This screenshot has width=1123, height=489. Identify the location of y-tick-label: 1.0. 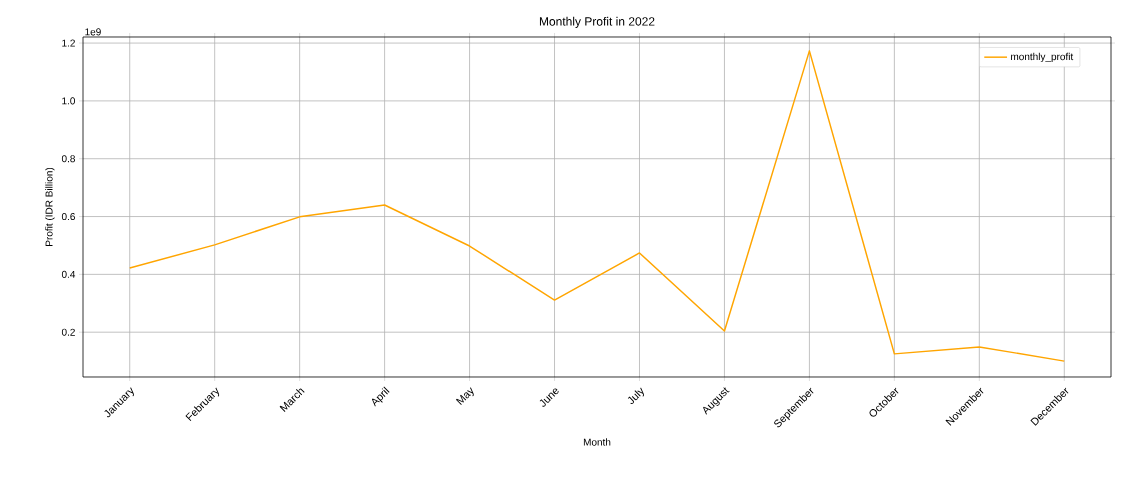
(69, 101).